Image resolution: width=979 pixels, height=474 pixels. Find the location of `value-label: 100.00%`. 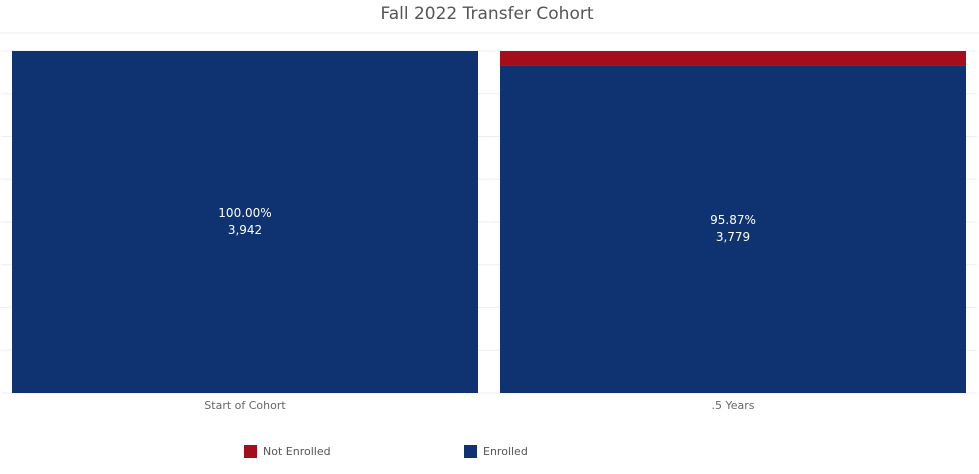

value-label: 100.00% is located at coordinates (244, 213).